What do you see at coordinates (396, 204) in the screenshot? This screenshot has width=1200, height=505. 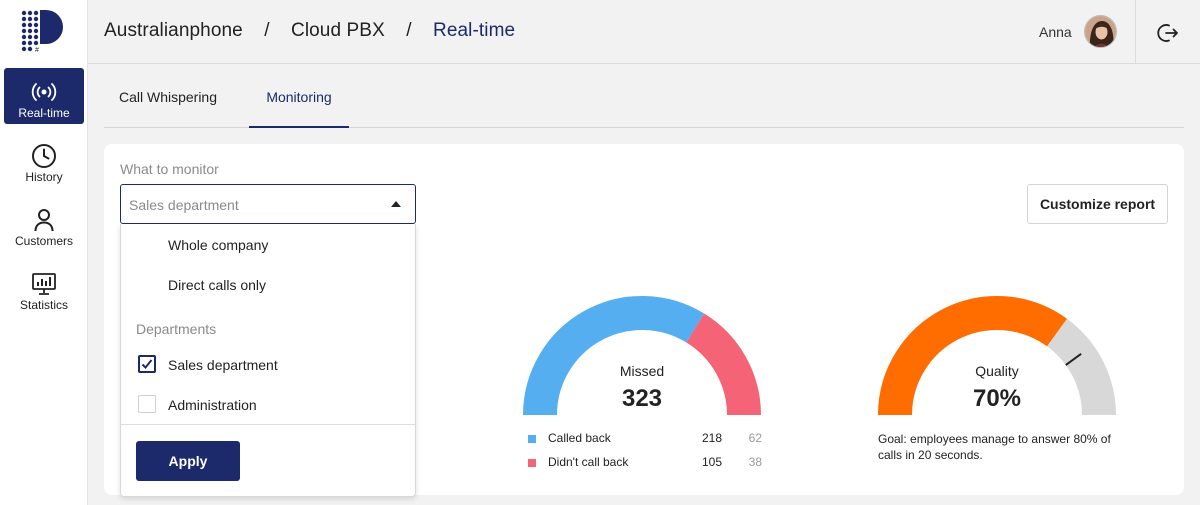 I see `caret-up-icon` at bounding box center [396, 204].